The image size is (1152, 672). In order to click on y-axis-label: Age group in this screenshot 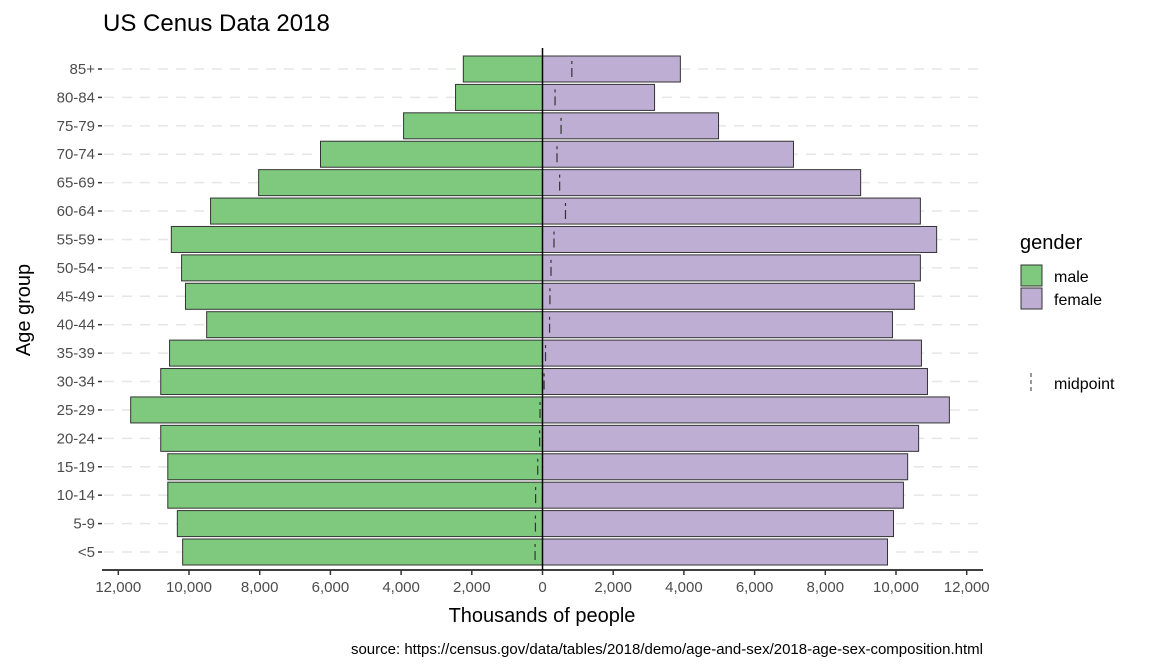, I will do `click(24, 310)`.